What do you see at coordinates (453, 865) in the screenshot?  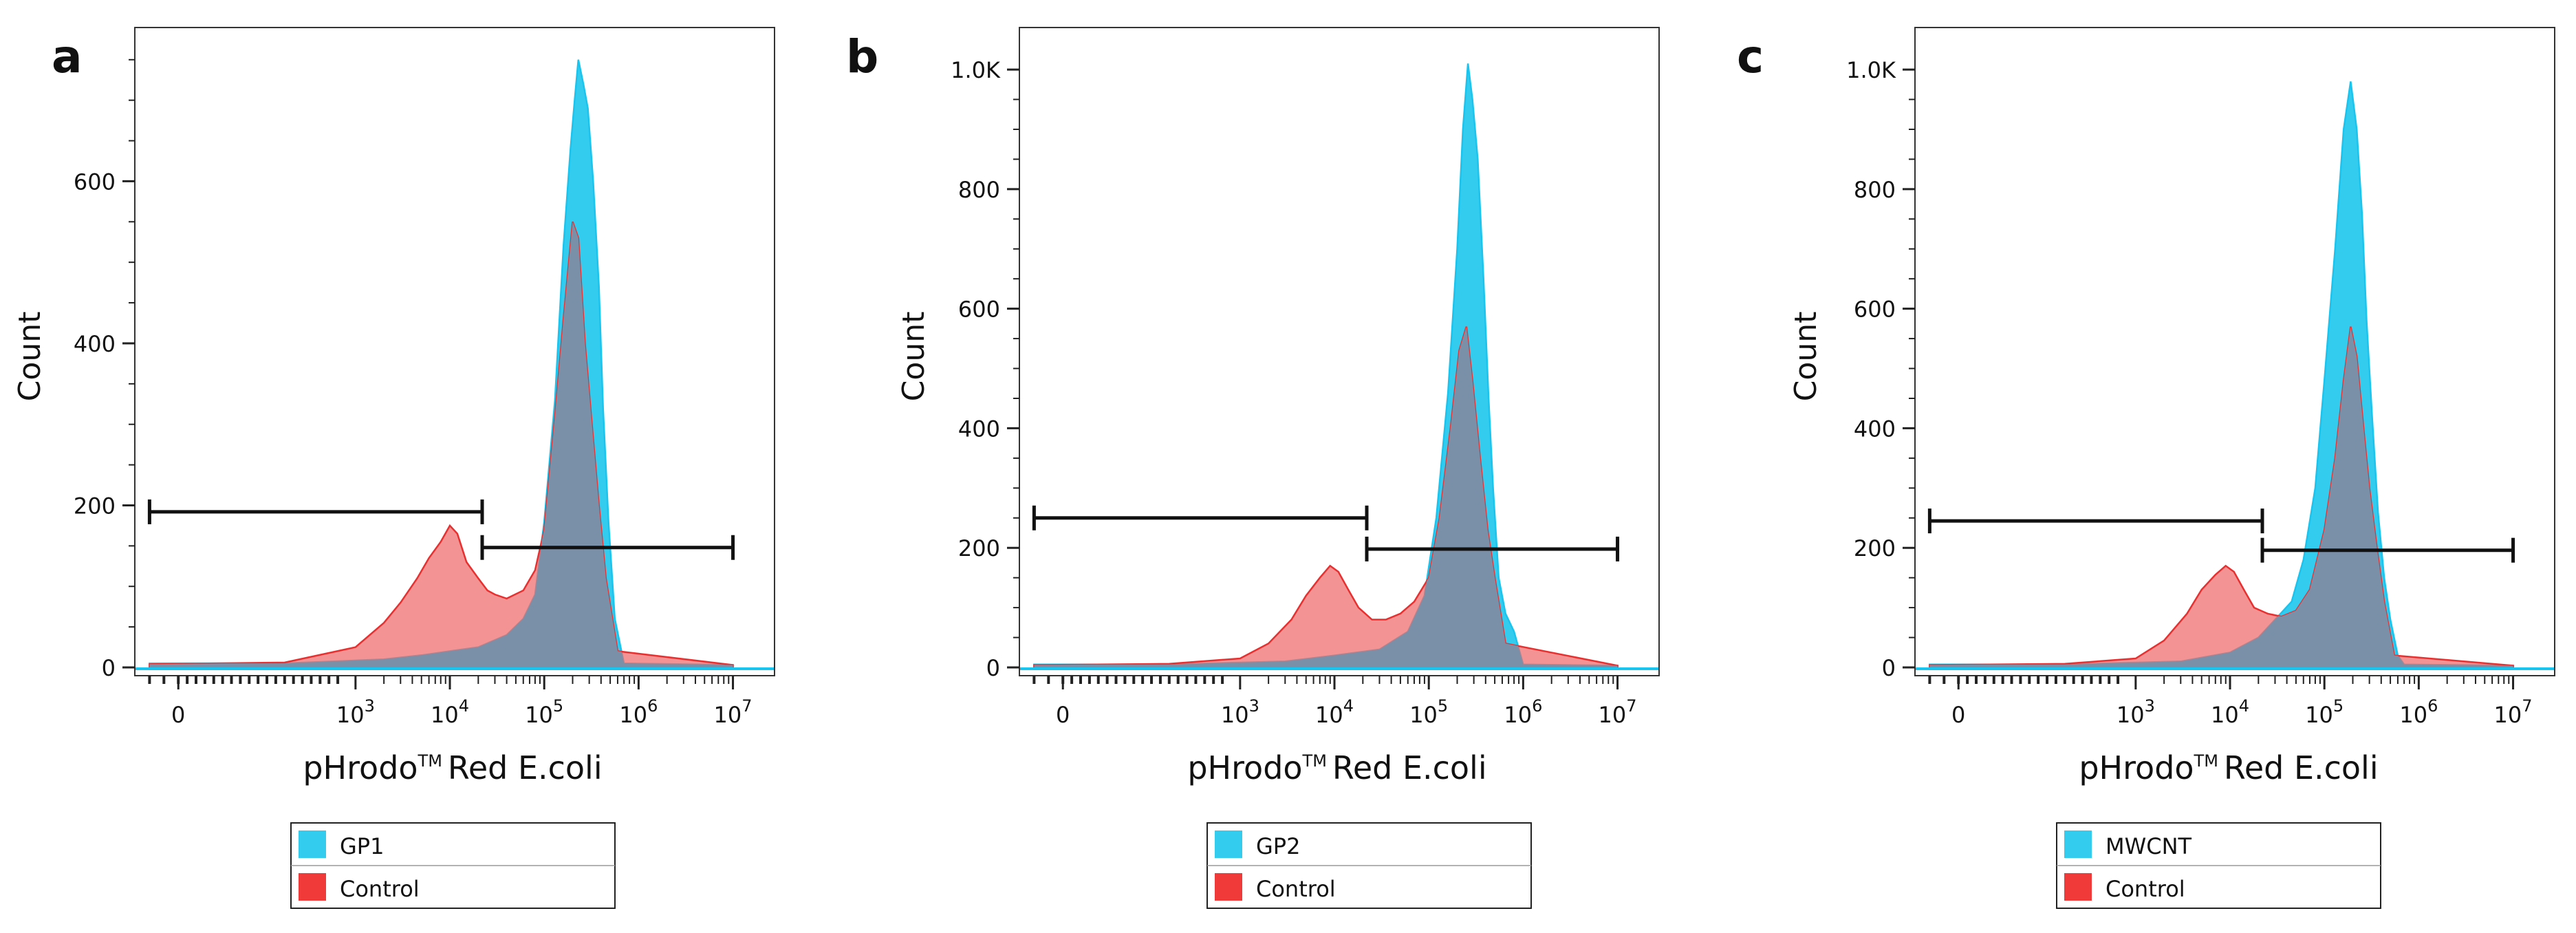 I see `legend: GP1 Control` at bounding box center [453, 865].